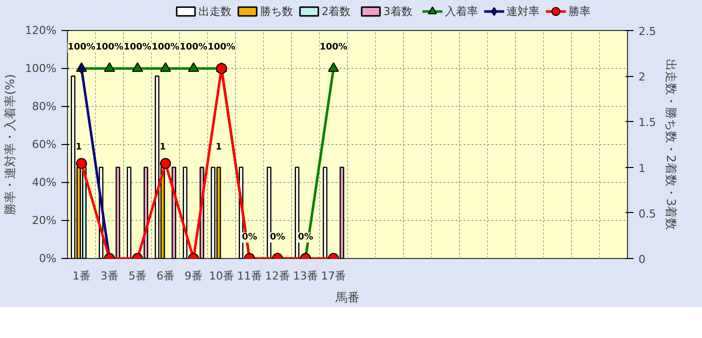 The image size is (702, 338). I want to click on y-tick-label: 80%, so click(44, 106).